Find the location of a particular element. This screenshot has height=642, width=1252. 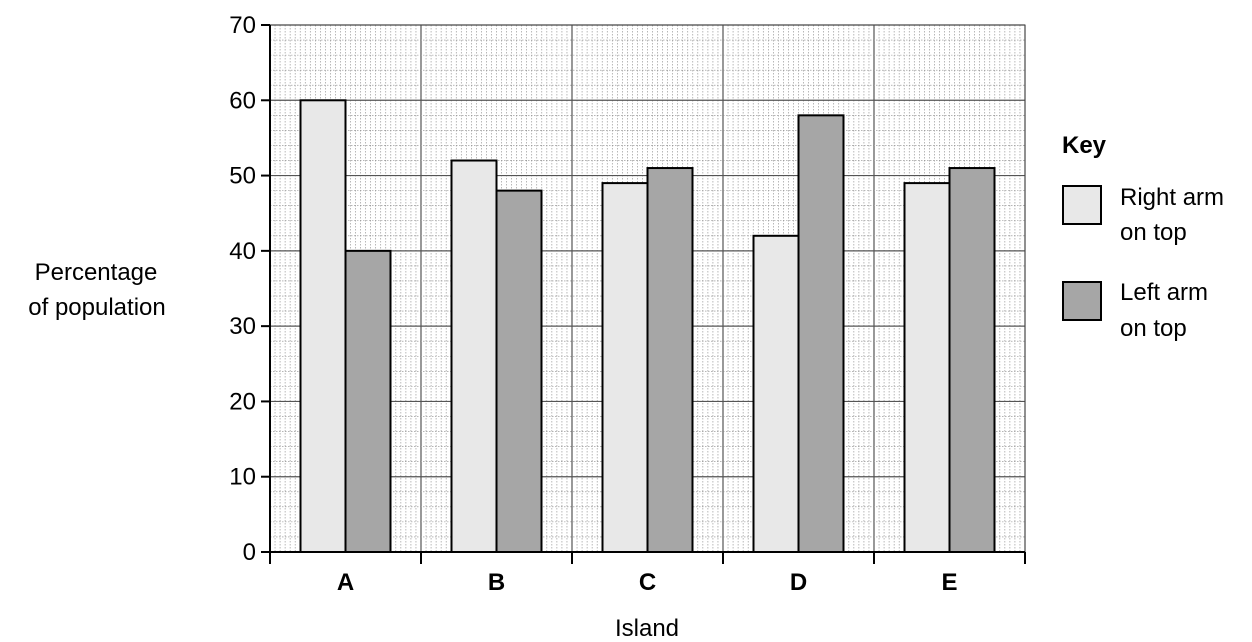

bar-E-right-arm is located at coordinates (927, 367).